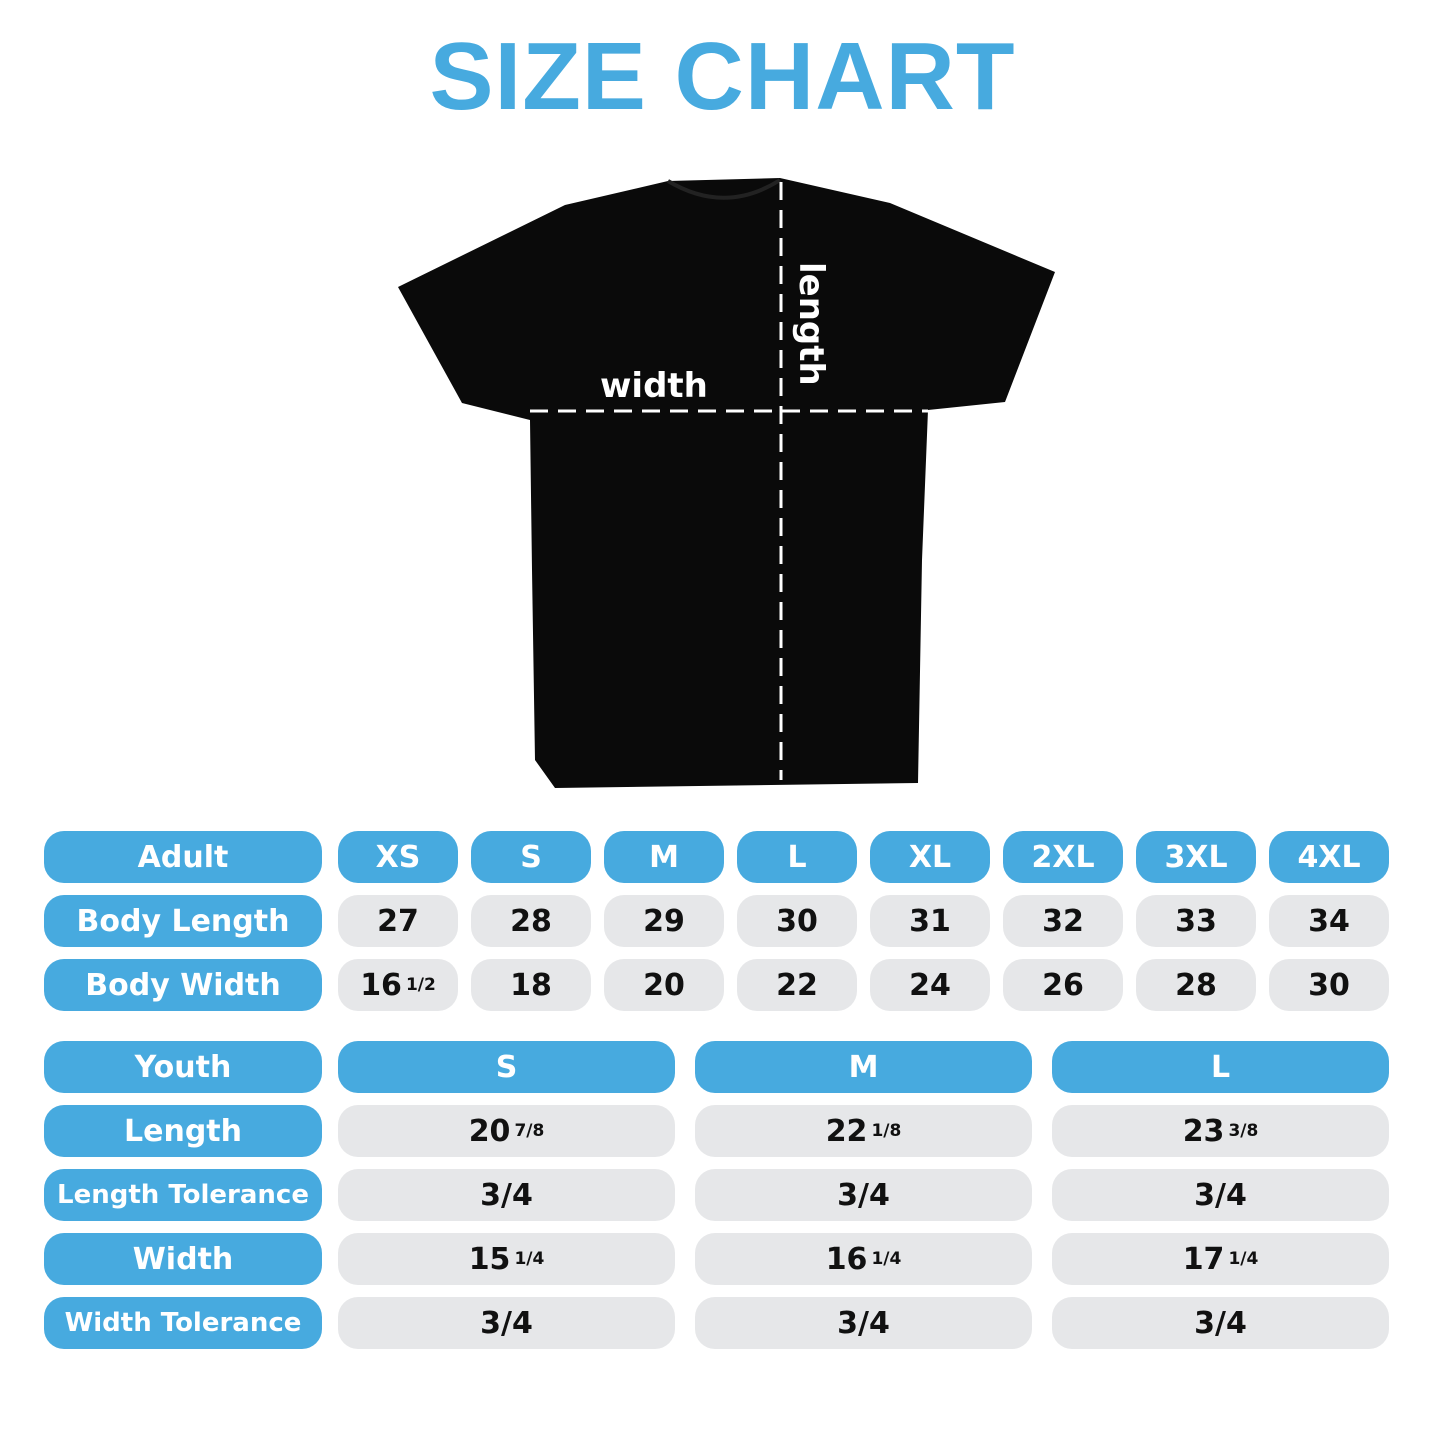  I want to click on adult-size-header: 4XL, so click(1329, 857).